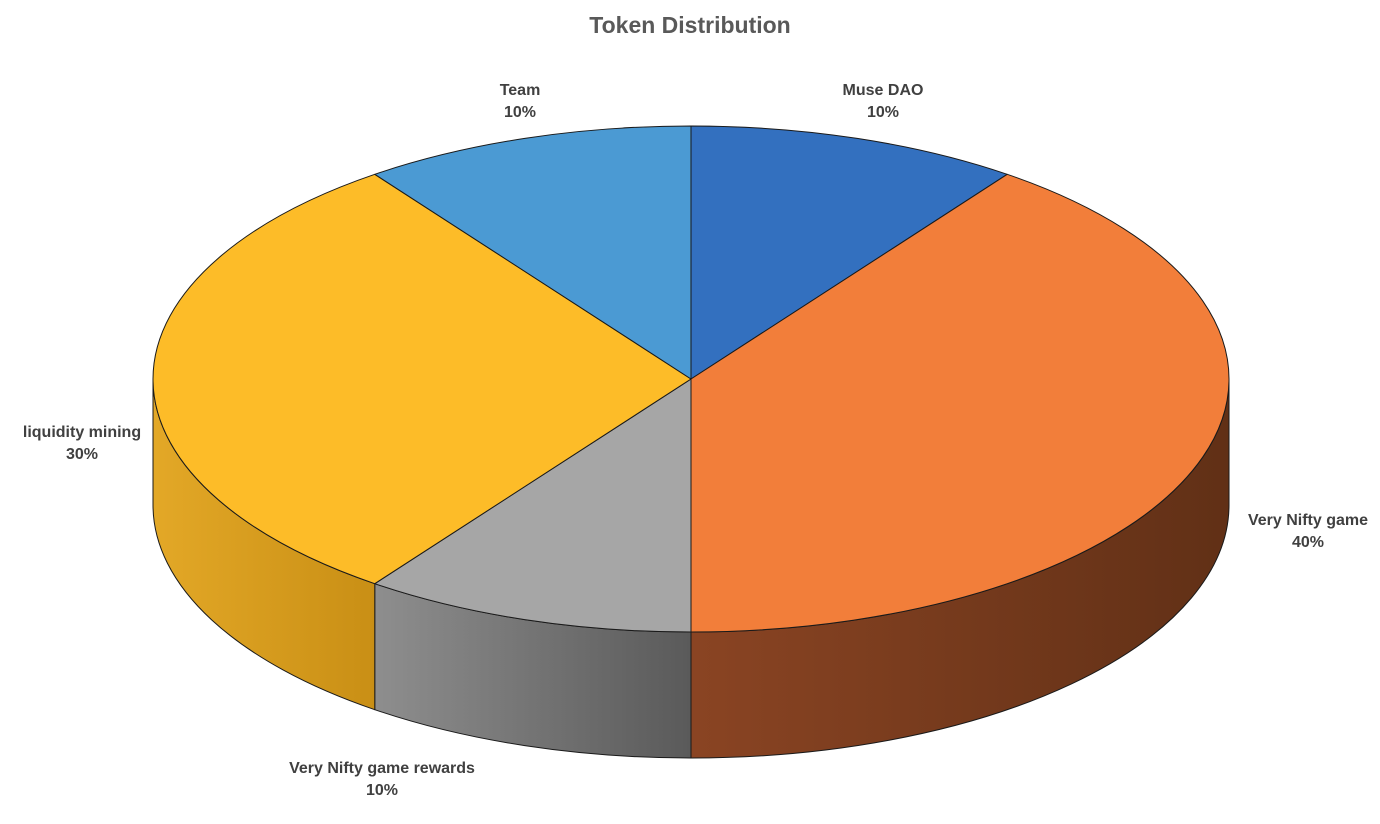 The height and width of the screenshot is (824, 1380). Describe the element at coordinates (883, 90) in the screenshot. I see `slice-label-muse-dao-name: Muse DAO` at that location.